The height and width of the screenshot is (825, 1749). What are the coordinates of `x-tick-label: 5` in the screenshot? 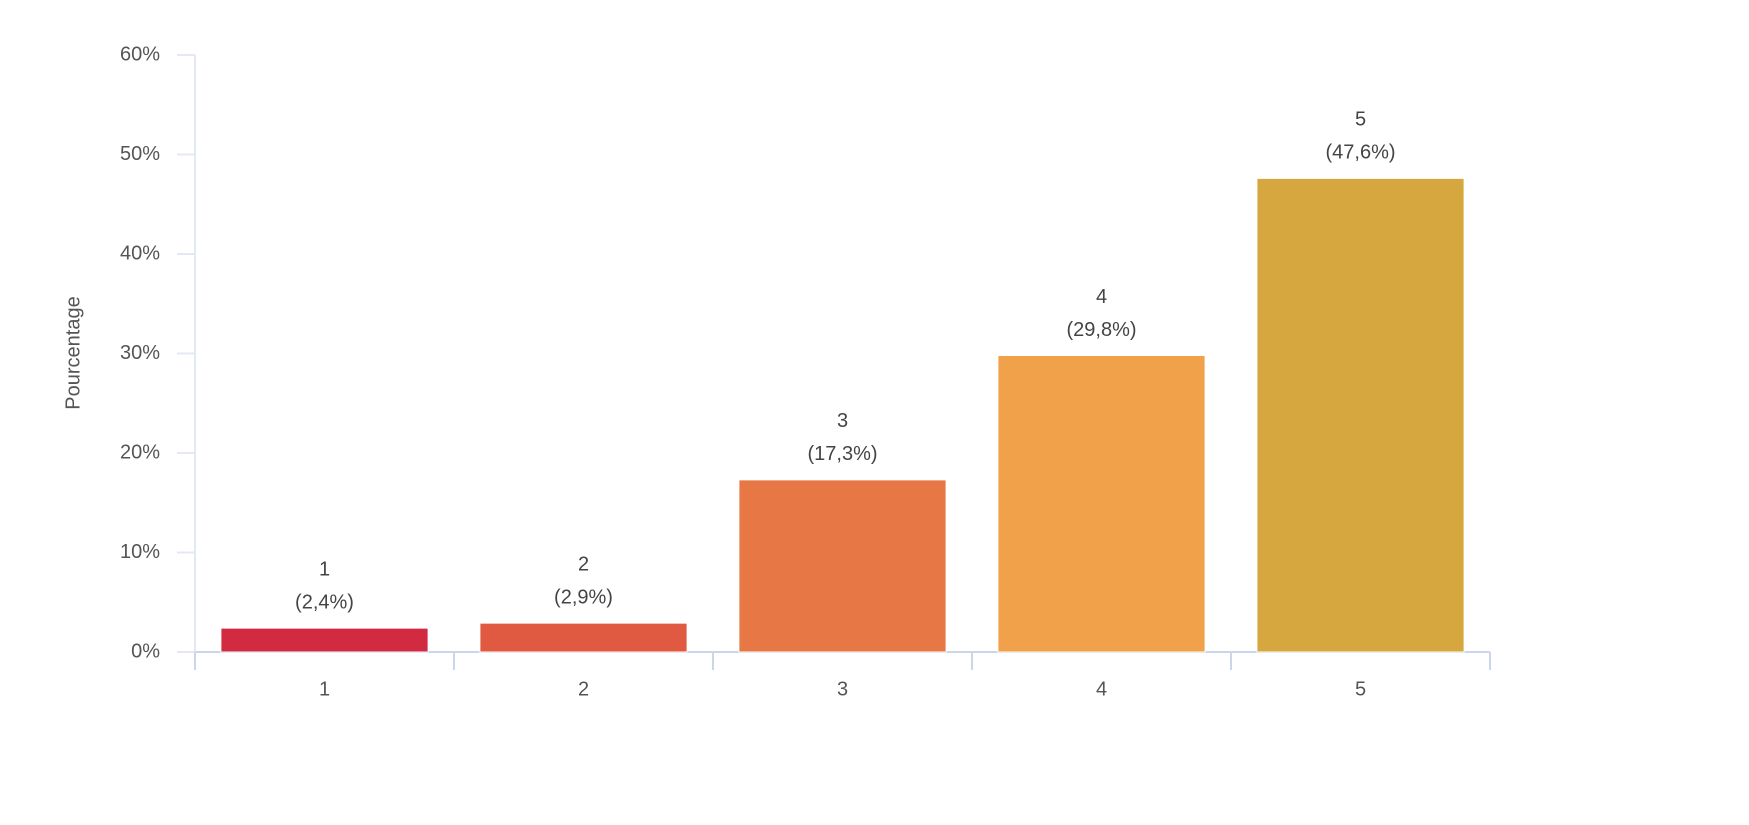 It's located at (1360, 689).